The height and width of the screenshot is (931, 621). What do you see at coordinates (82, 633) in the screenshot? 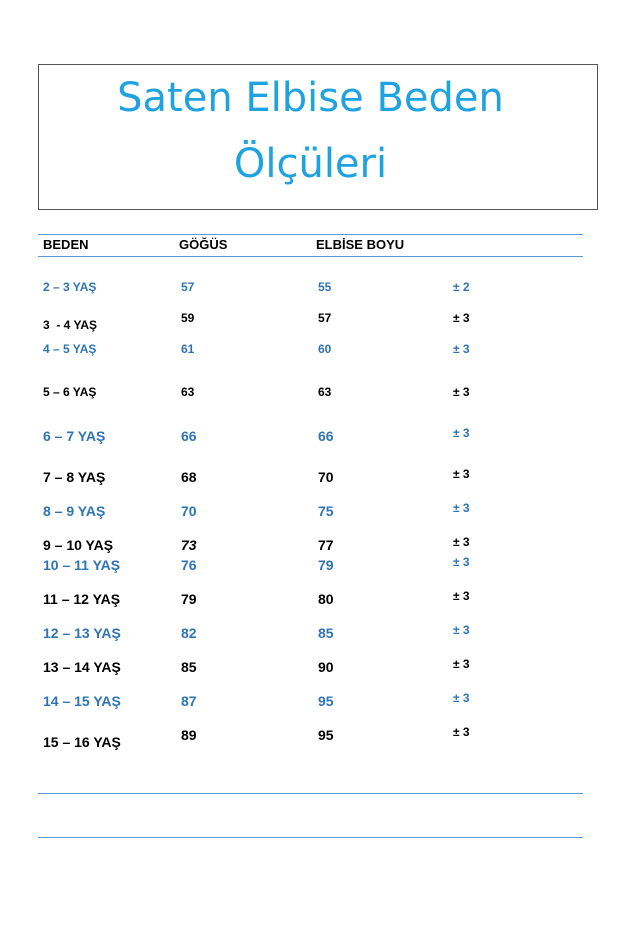
I see `size-label: 12 – 13 YAŞ` at bounding box center [82, 633].